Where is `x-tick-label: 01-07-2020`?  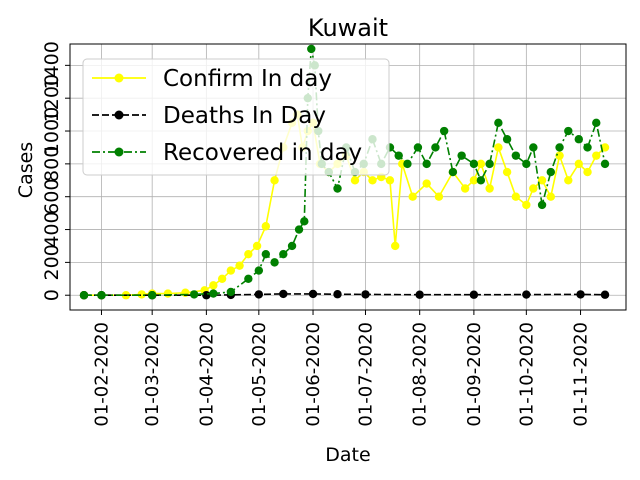
x-tick-label: 01-07-2020 is located at coordinates (365, 374).